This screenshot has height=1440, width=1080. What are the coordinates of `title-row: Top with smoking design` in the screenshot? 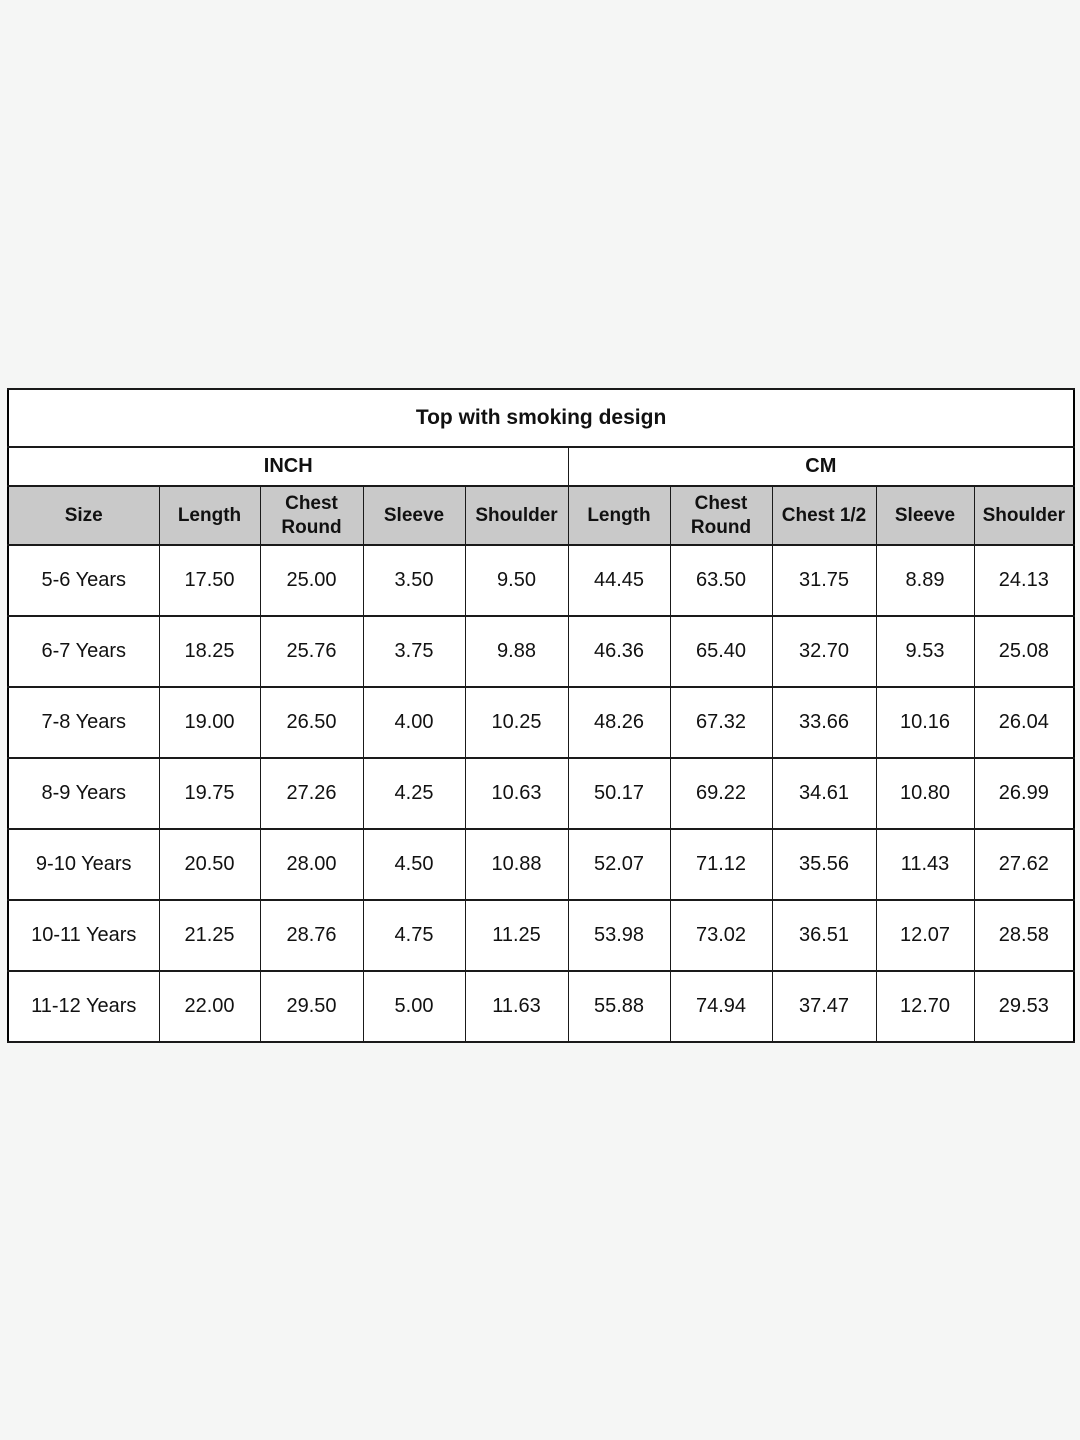 It's located at (541, 418).